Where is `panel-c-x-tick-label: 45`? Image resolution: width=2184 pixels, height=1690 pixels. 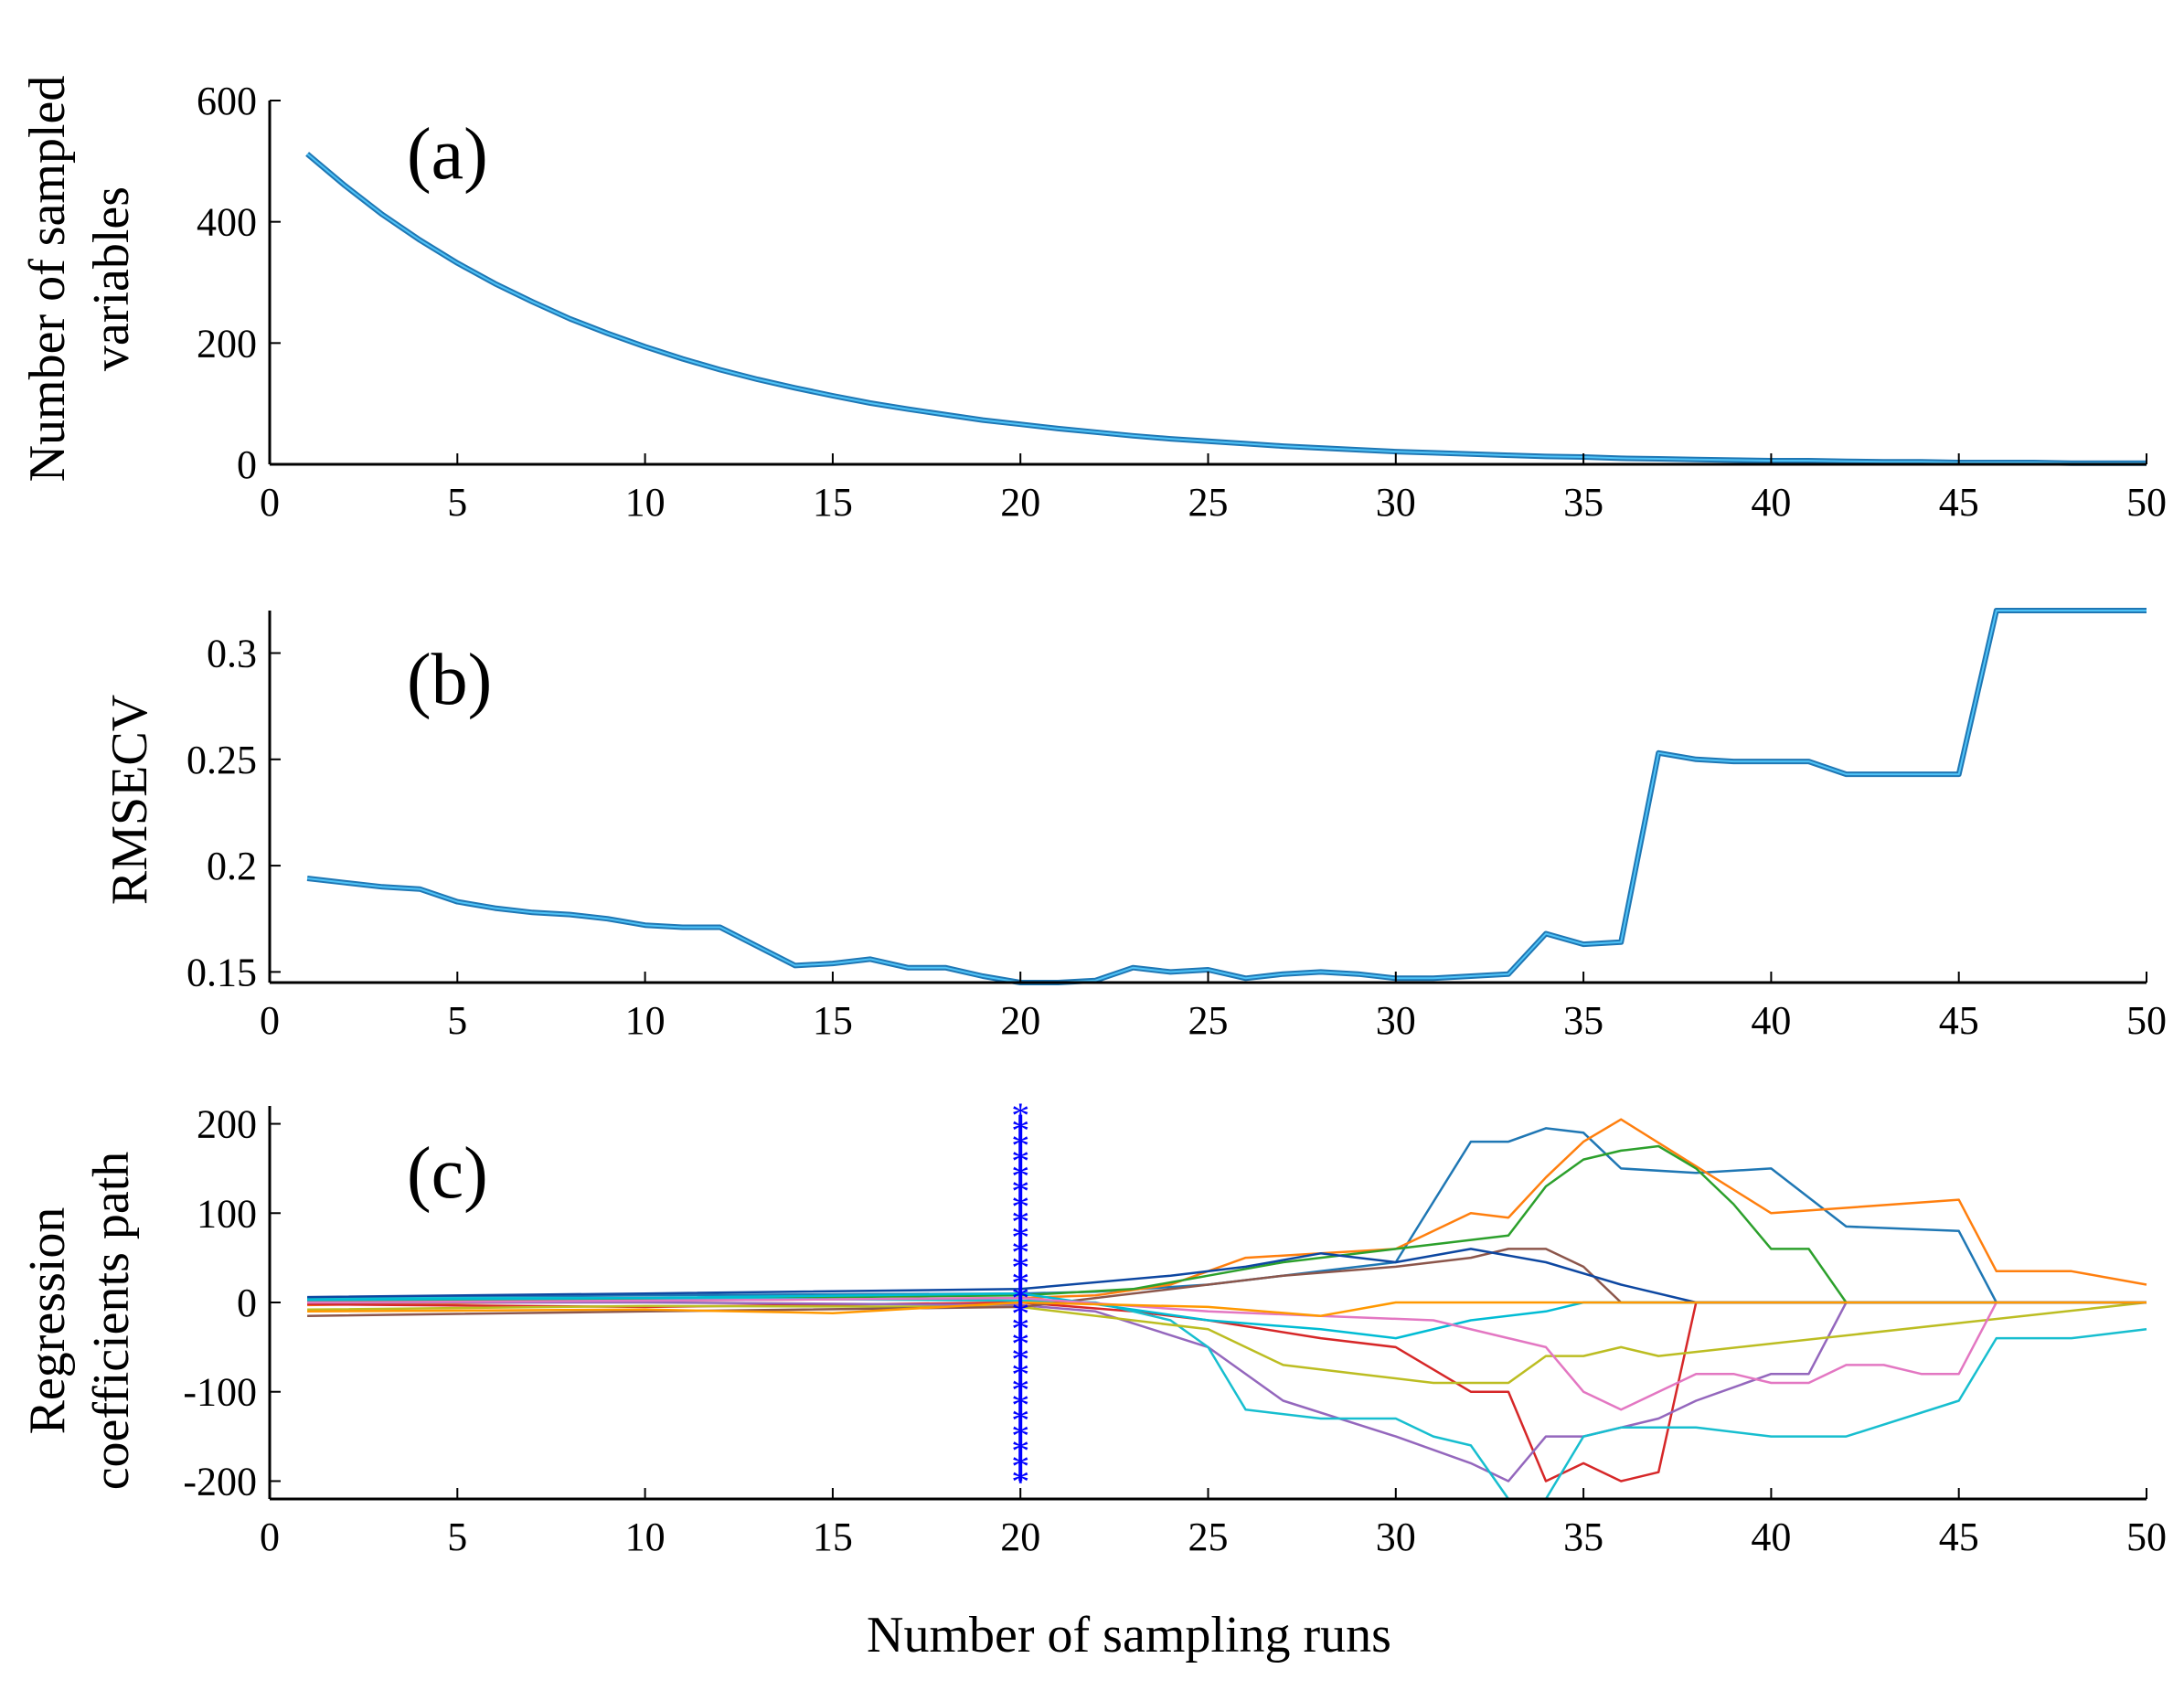 panel-c-x-tick-label: 45 is located at coordinates (1959, 1537).